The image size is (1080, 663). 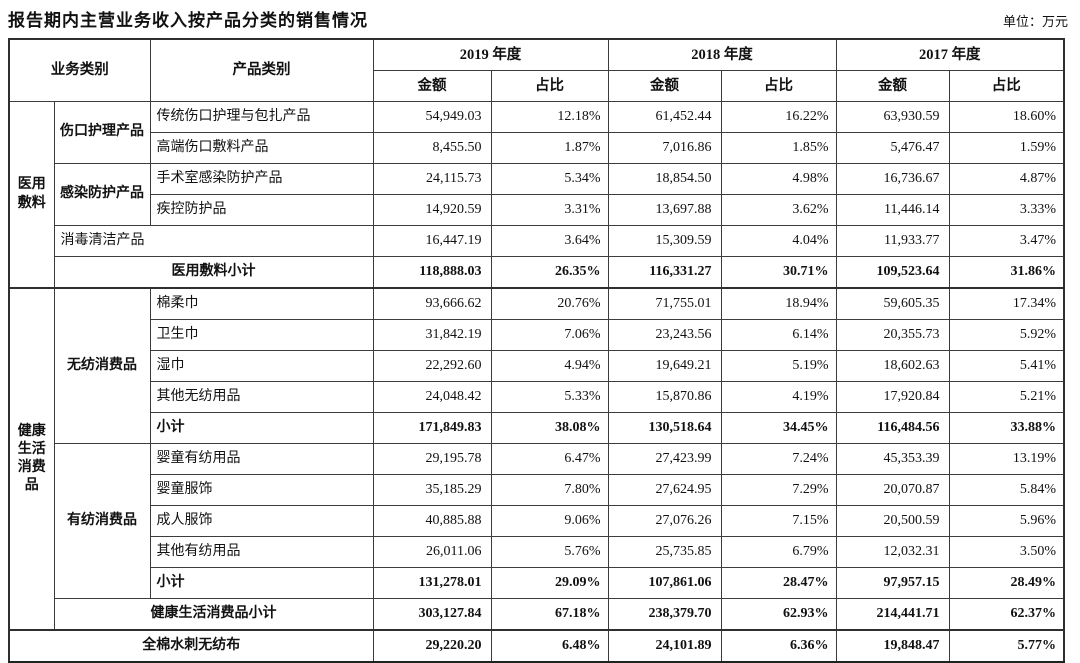 What do you see at coordinates (778, 646) in the screenshot?
I see `table-cell: 6.36%` at bounding box center [778, 646].